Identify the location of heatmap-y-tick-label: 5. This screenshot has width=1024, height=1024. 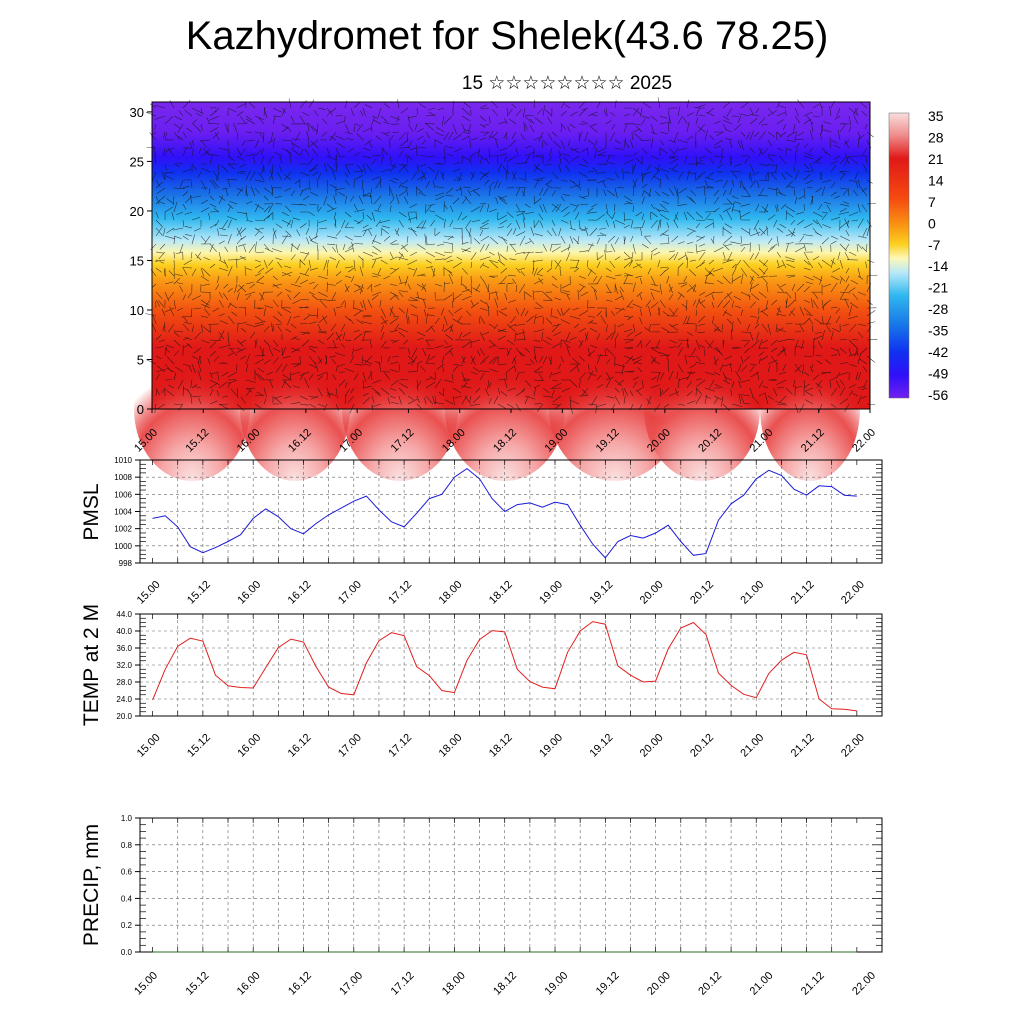
(140, 359).